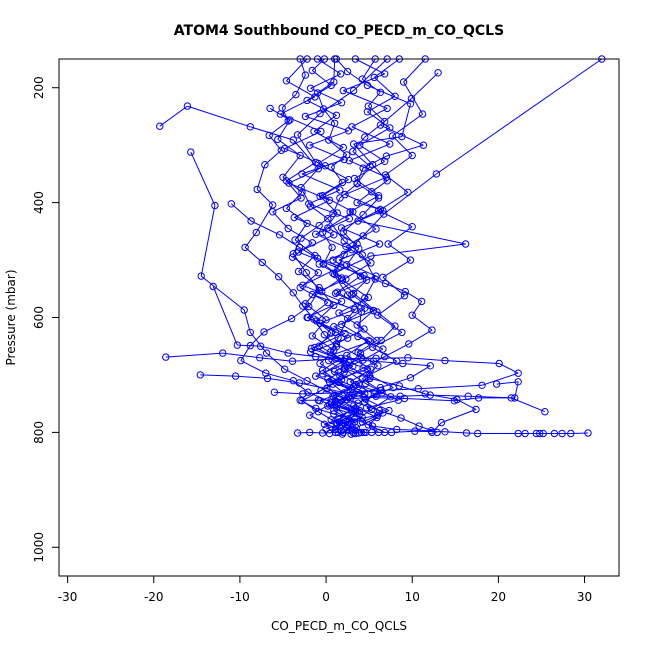 This screenshot has width=650, height=650. Describe the element at coordinates (39, 87) in the screenshot. I see `y-tick-label: 200` at that location.